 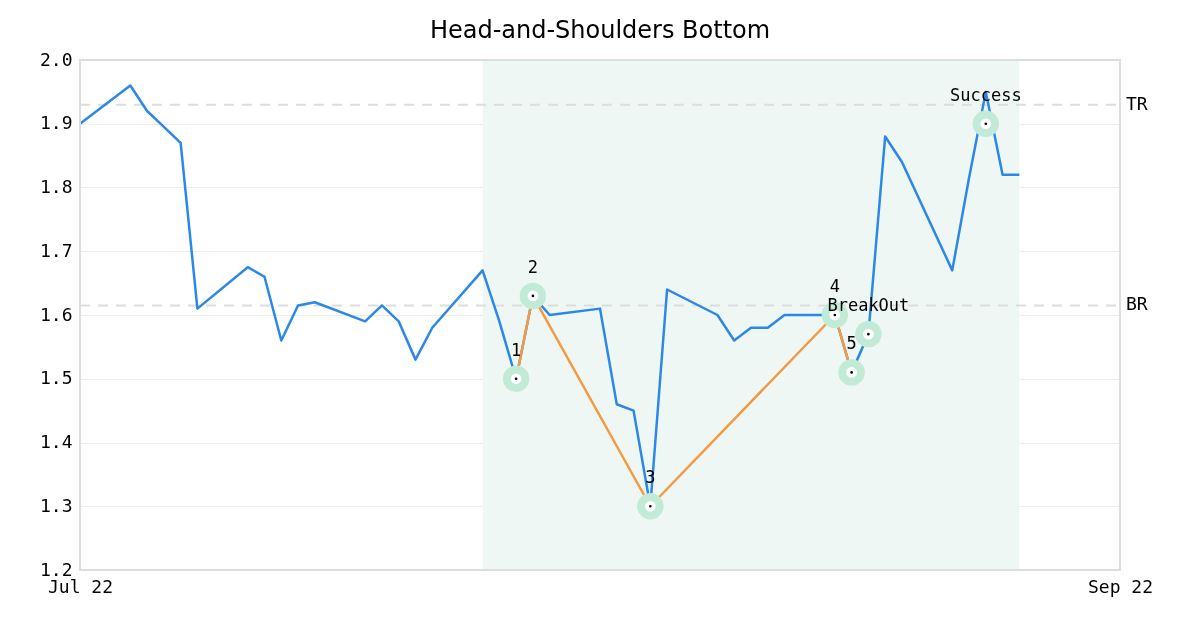 I want to click on annotation: 4, so click(x=834, y=286).